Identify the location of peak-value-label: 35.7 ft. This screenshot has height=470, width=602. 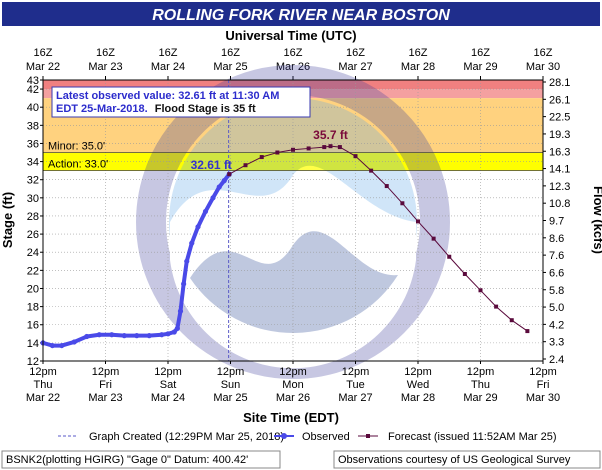
(330, 135).